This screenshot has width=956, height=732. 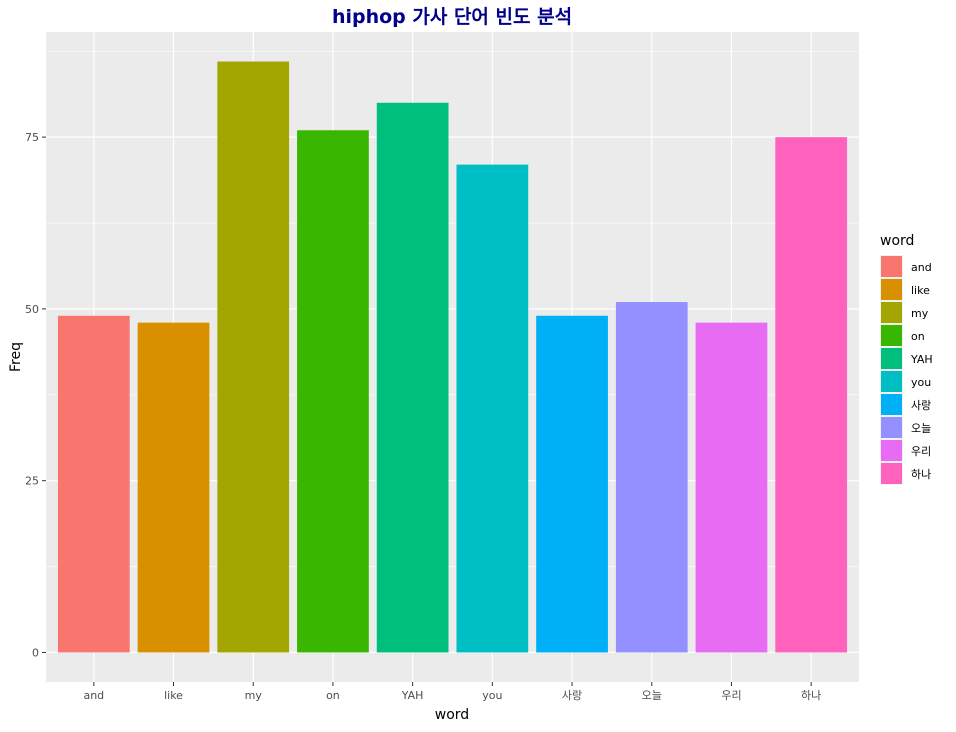 I want to click on bar-you, so click(x=492, y=408).